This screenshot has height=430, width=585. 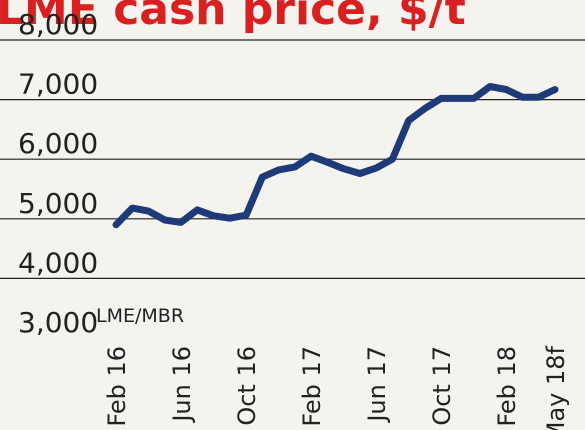 What do you see at coordinates (58, 203) in the screenshot?
I see `y-tick-label: 5,000` at bounding box center [58, 203].